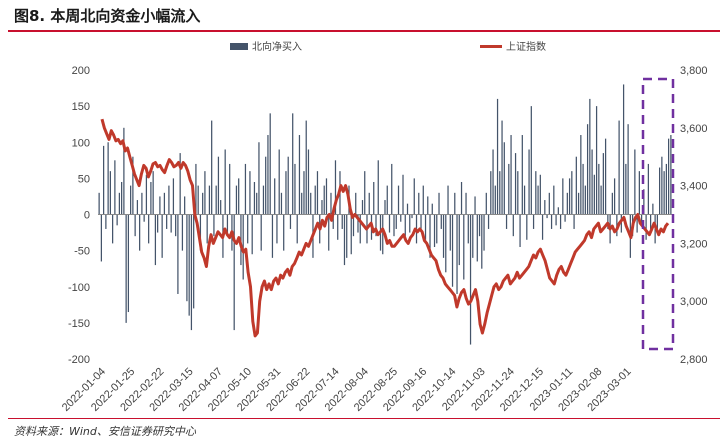 Image resolution: width=726 pixels, height=440 pixels. What do you see at coordinates (694, 71) in the screenshot?
I see `y-right-tick-label: 3,800` at bounding box center [694, 71].